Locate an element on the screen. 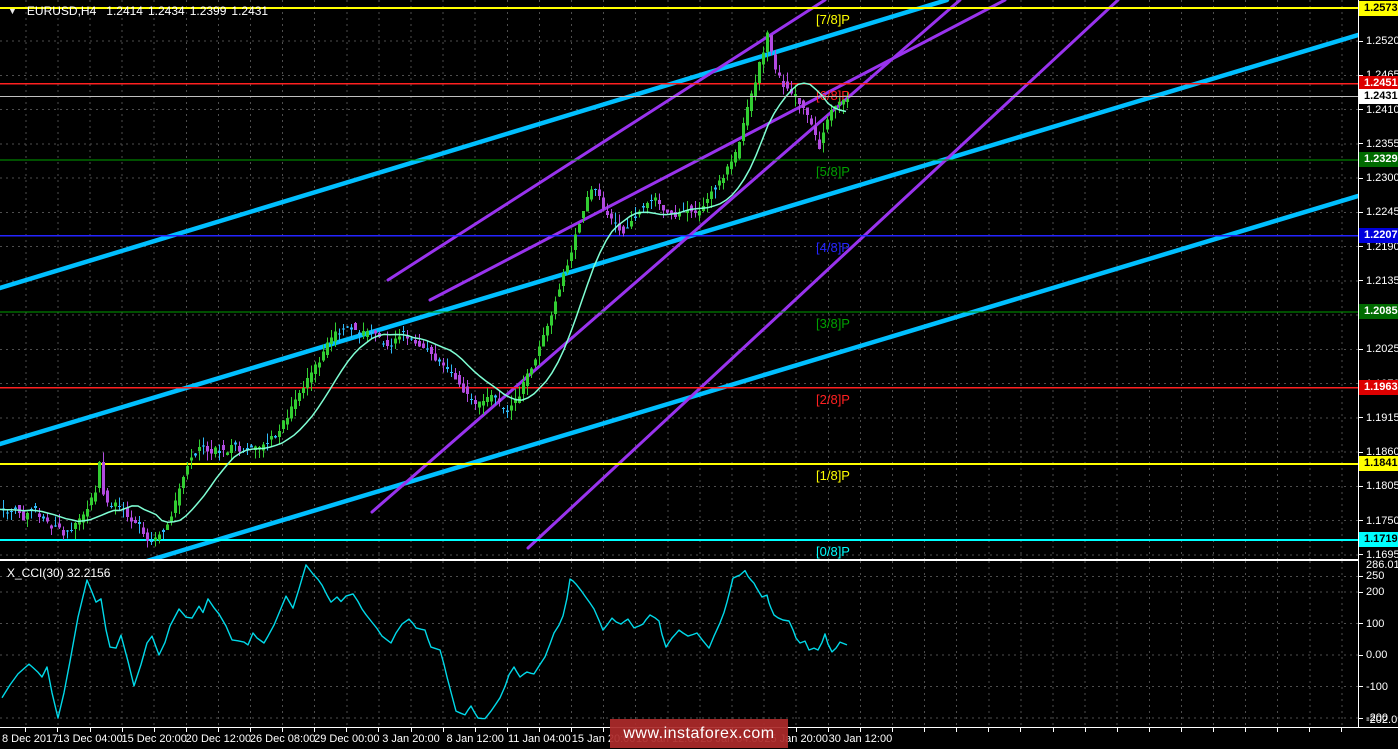  murrey-level-label: [3/8]P is located at coordinates (833, 323).